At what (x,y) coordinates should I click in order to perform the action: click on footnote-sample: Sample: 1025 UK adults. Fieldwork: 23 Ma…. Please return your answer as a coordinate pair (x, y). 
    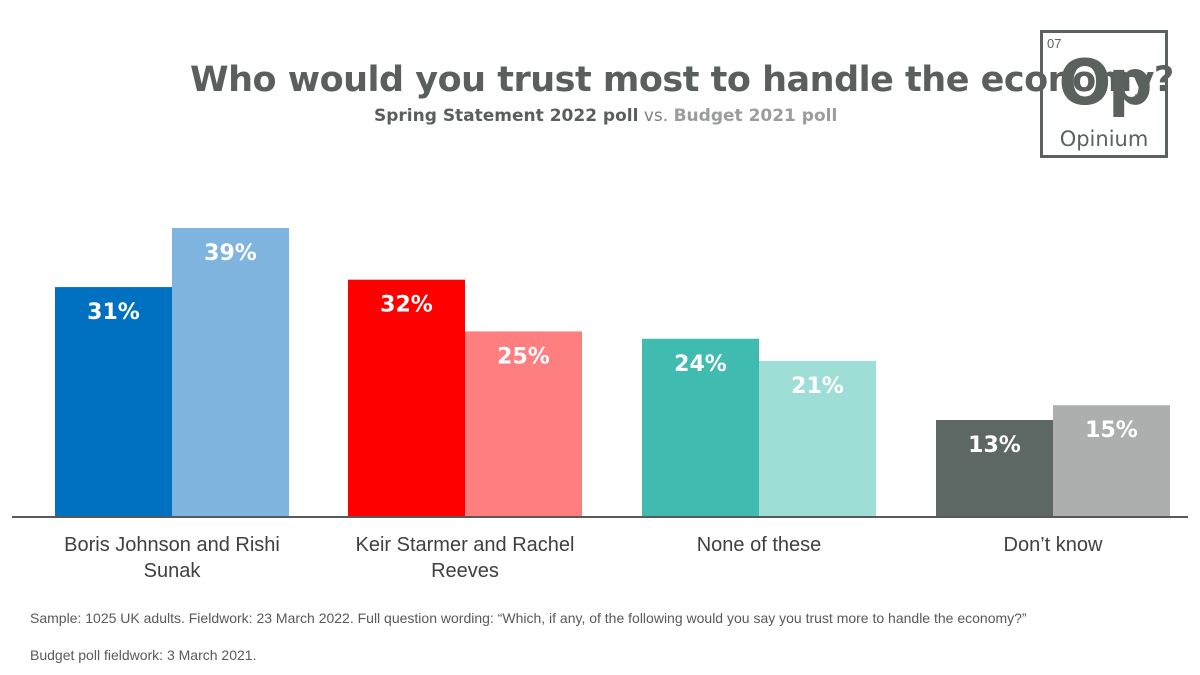
    Looking at the image, I should click on (528, 618).